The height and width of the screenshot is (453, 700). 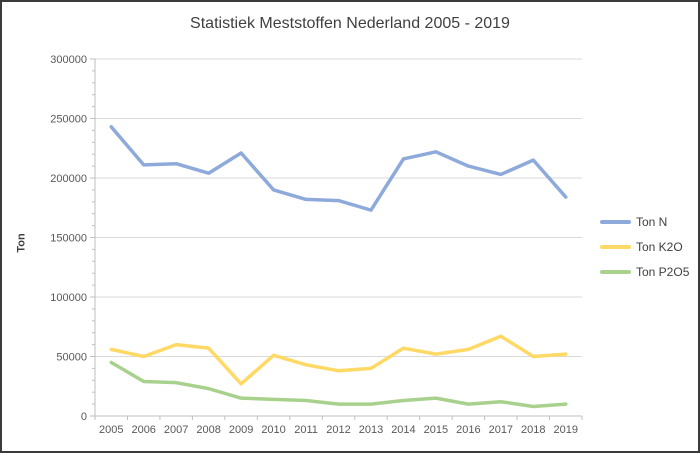 What do you see at coordinates (659, 246) in the screenshot?
I see `legend-label-ton-k2o: Ton K2O` at bounding box center [659, 246].